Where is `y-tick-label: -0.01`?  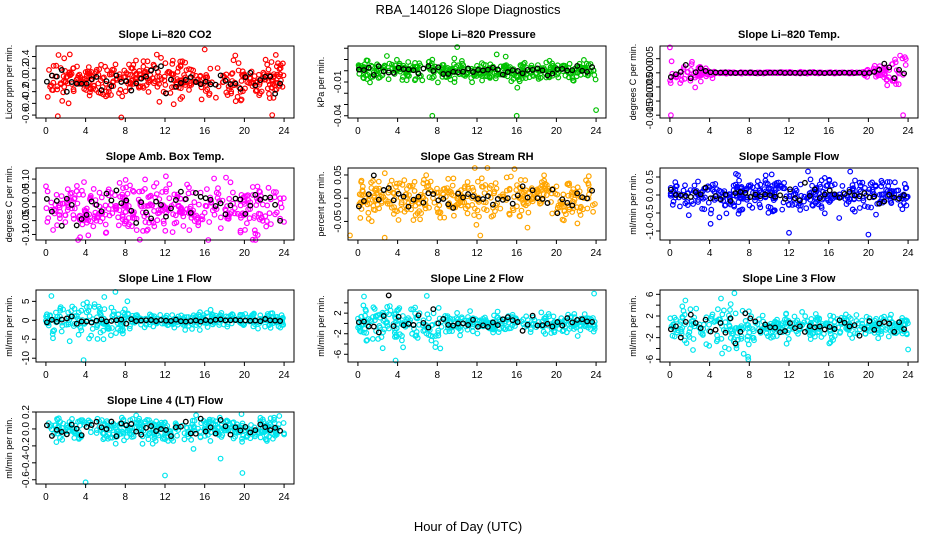
y-tick-label: -0.01 is located at coordinates (338, 81).